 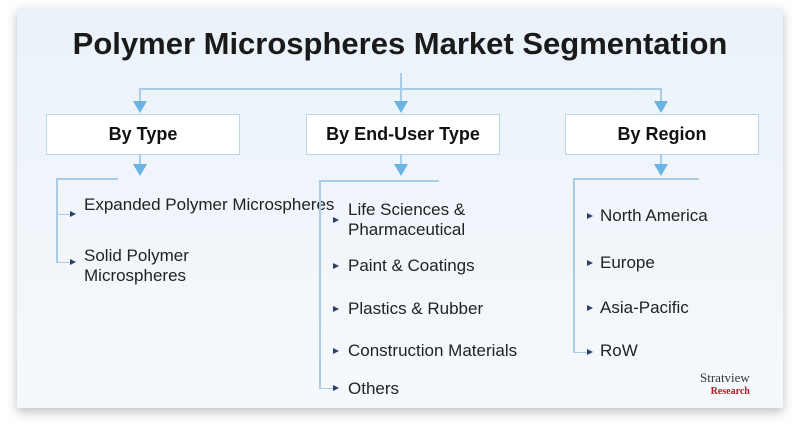 What do you see at coordinates (411, 265) in the screenshot?
I see `list-item: Paint & Coatings` at bounding box center [411, 265].